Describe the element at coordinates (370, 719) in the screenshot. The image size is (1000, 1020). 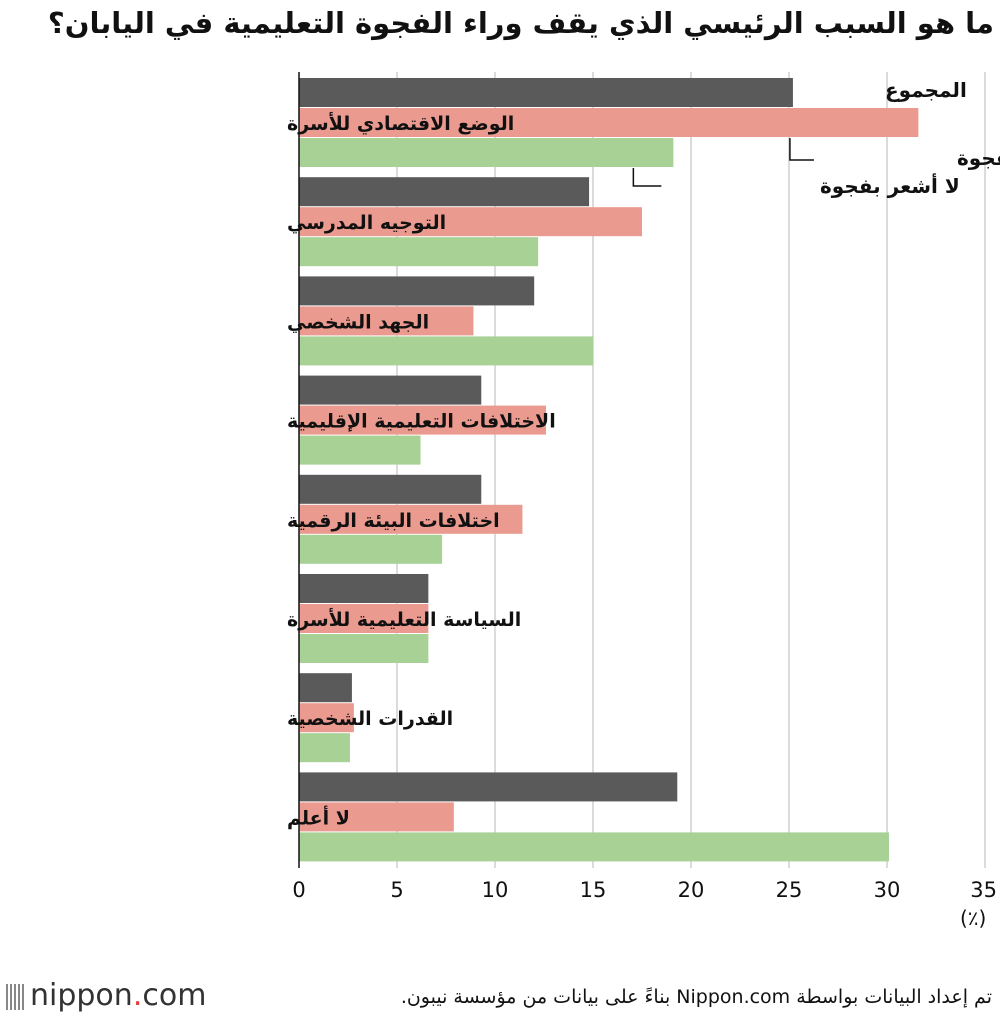
I see `category-label: القدرات الشخصية` at that location.